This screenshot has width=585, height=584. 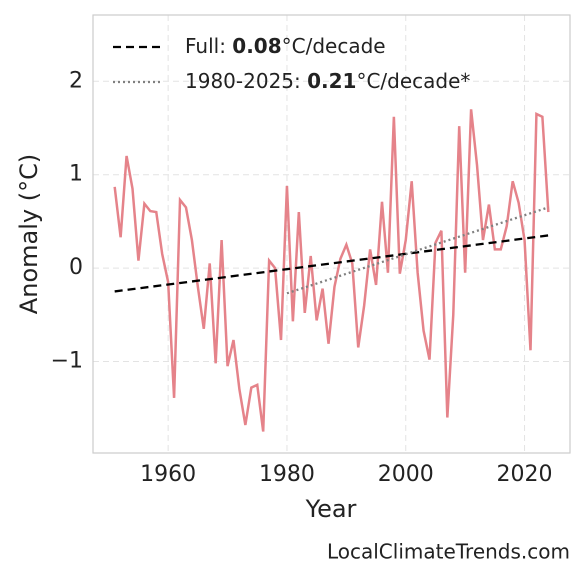 What do you see at coordinates (448, 552) in the screenshot?
I see `footer: LocalClimateTrends.com` at bounding box center [448, 552].